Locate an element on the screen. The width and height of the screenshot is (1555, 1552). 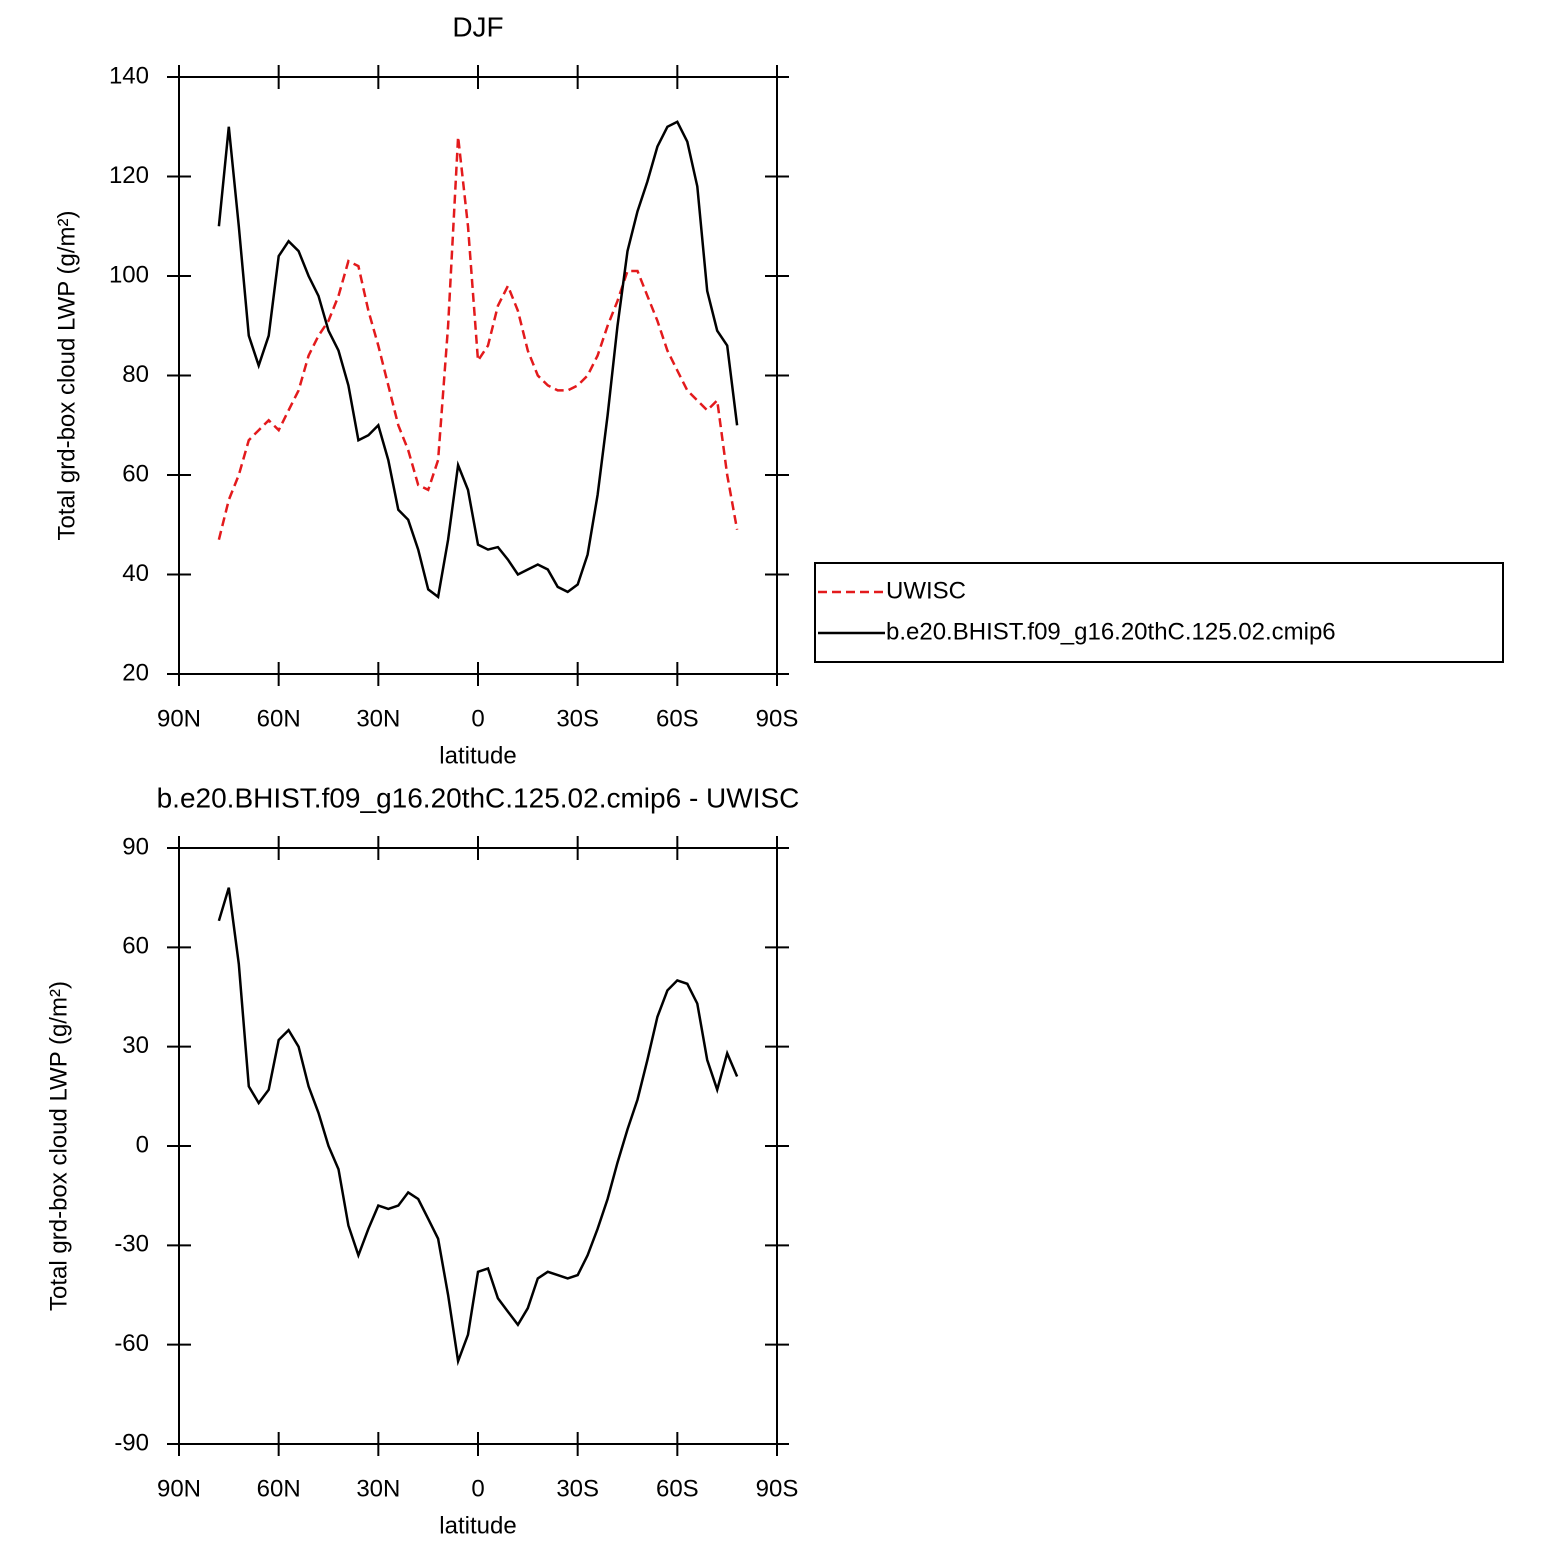
y-tick-label: 120 is located at coordinates (129, 175).